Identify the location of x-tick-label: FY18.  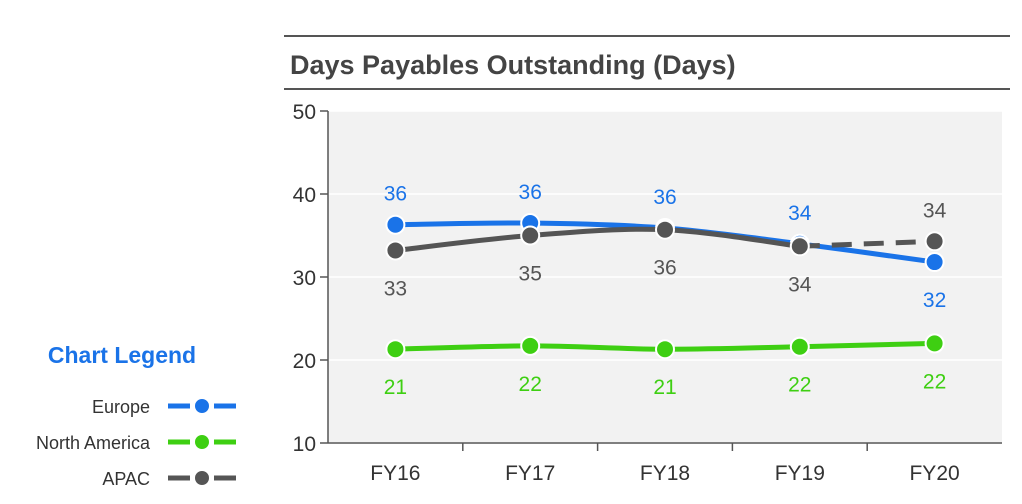
(665, 473).